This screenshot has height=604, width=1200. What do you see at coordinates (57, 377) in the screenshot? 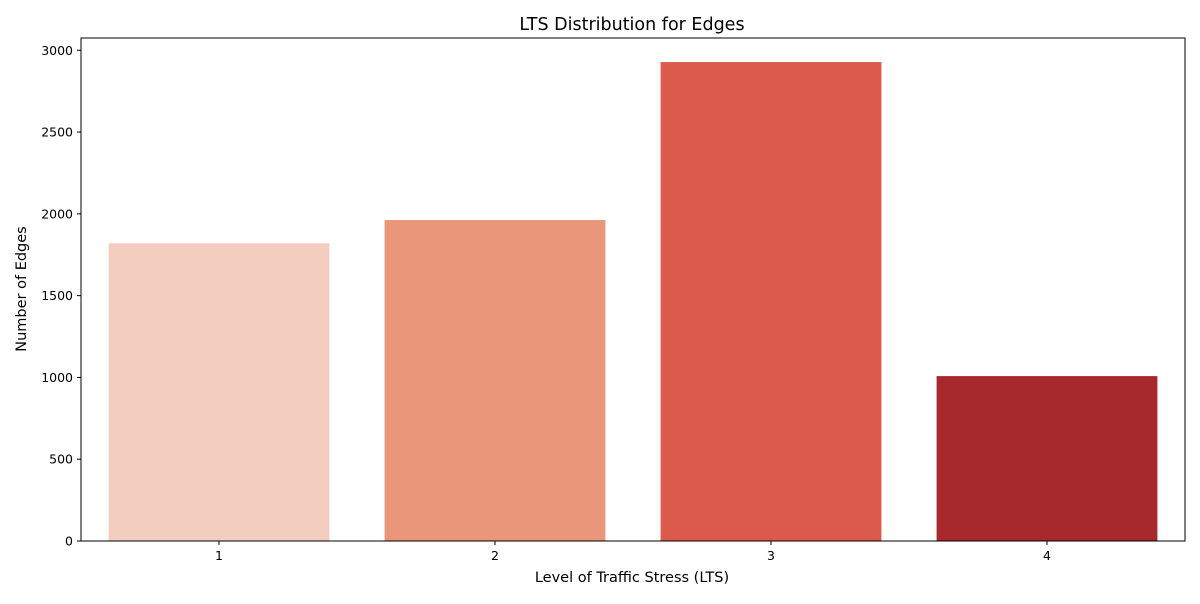
I see `y-tick-label: 1000` at bounding box center [57, 377].